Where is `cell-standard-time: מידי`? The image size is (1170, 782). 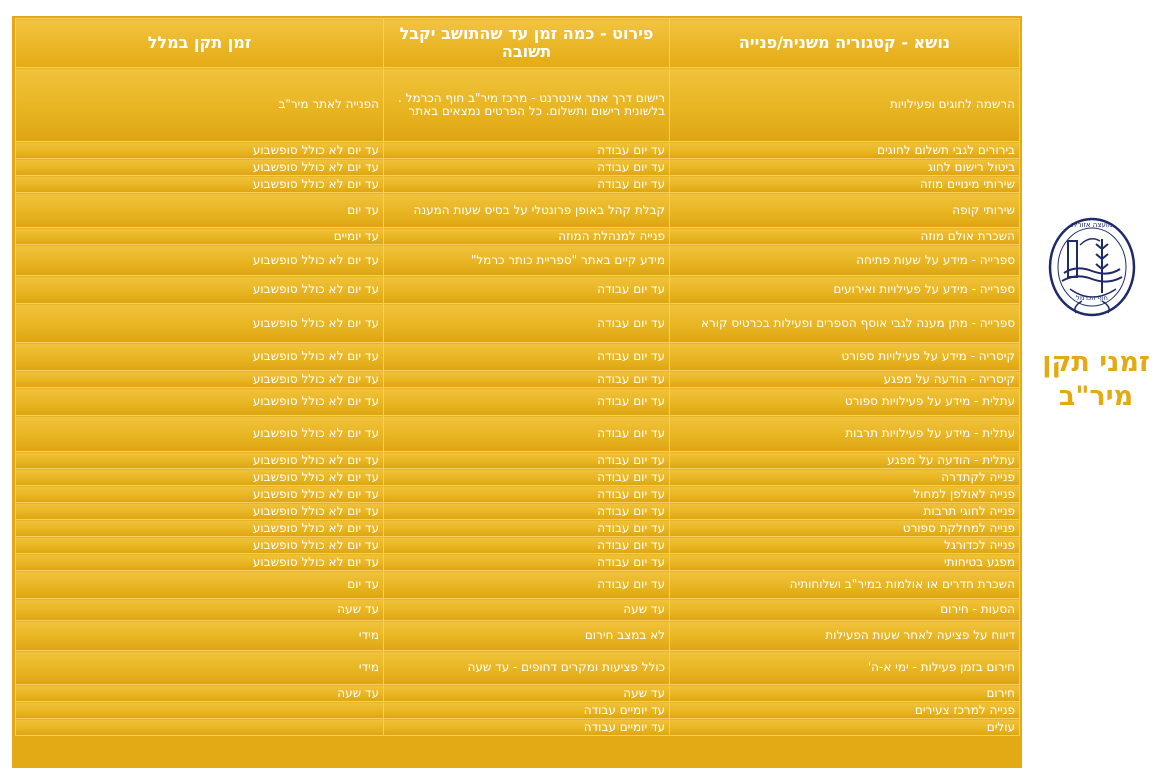
cell-standard-time: מידי is located at coordinates (199, 635).